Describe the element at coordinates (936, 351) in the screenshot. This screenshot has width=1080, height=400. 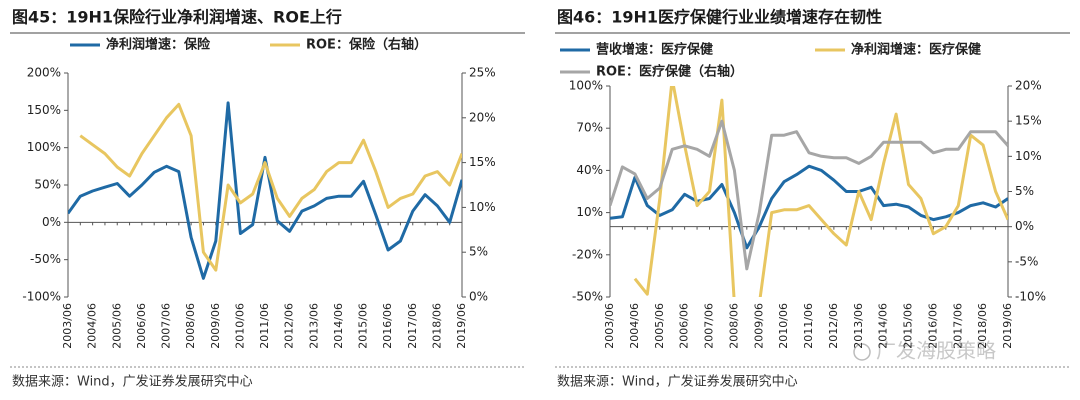
I see `watermark: 广发海股策略` at that location.